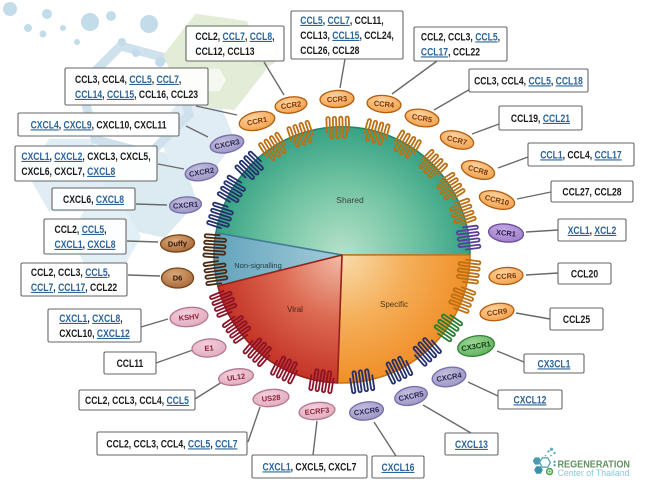 The width and height of the screenshot is (650, 491). What do you see at coordinates (136, 95) in the screenshot?
I see `svg-text: CCL14, CCL15, CCL16, CCL23` at bounding box center [136, 95].